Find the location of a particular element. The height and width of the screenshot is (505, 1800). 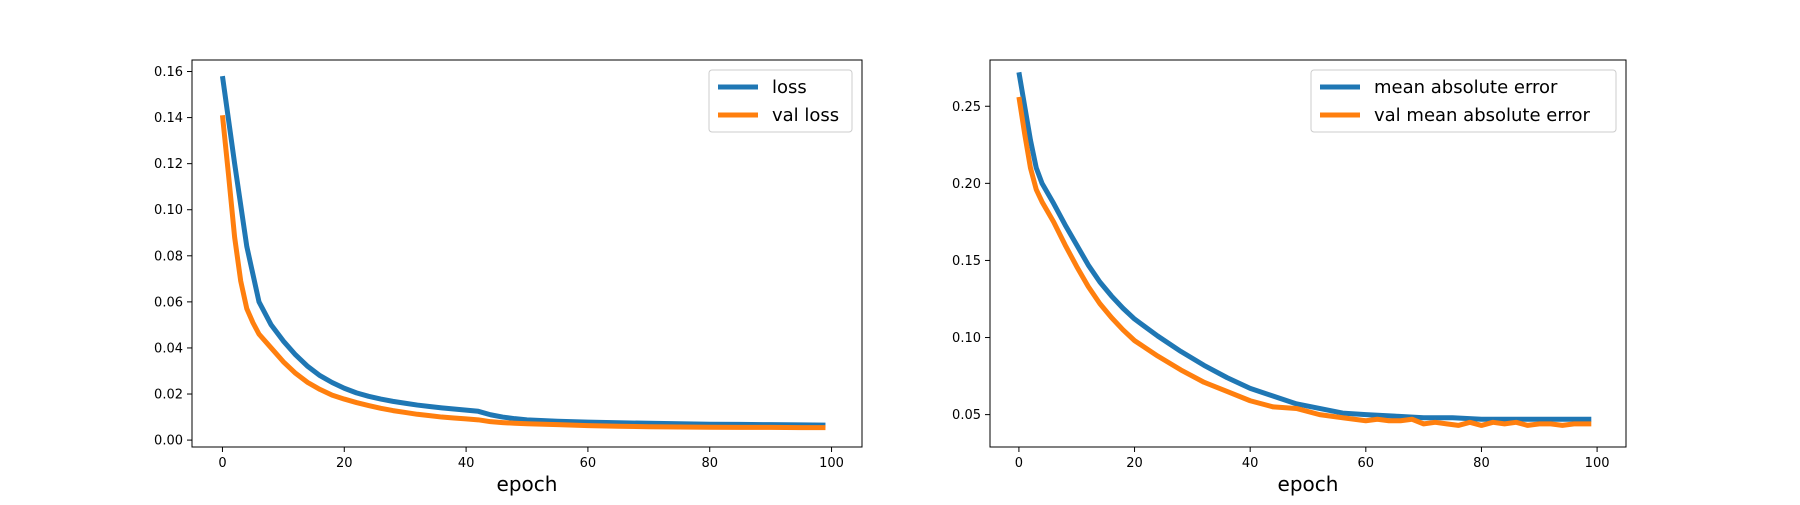

y-tick-label: 0.05 is located at coordinates (966, 415).